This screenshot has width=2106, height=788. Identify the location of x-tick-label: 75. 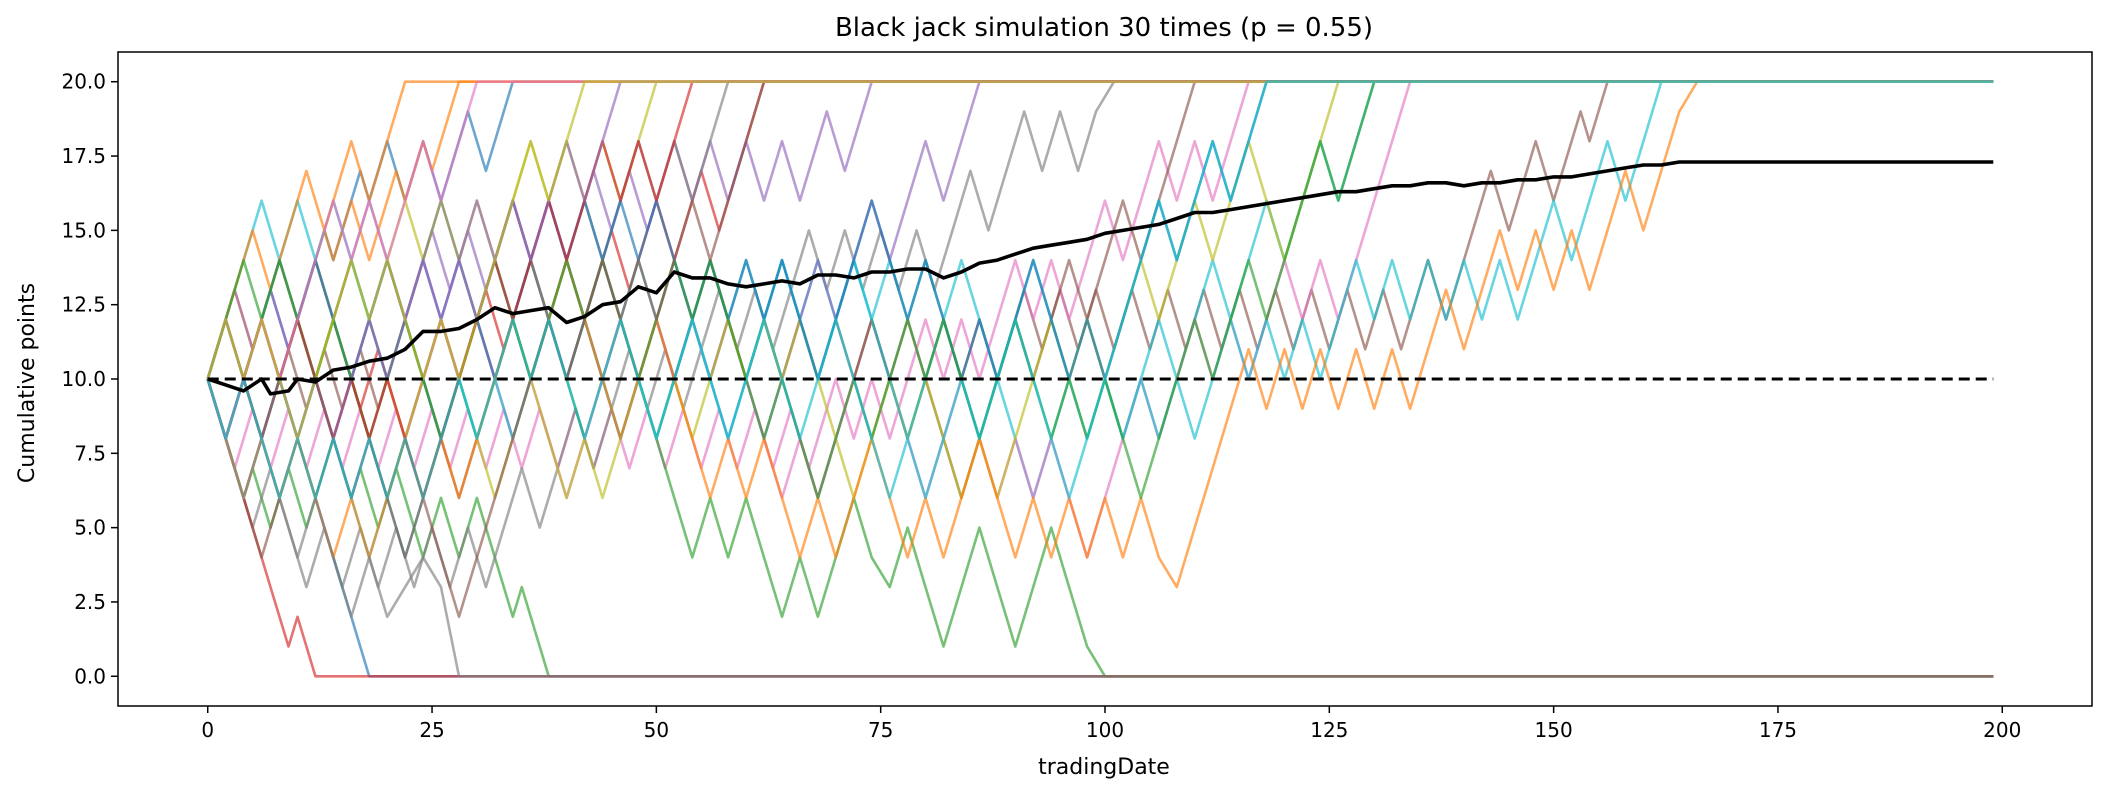
(880, 730).